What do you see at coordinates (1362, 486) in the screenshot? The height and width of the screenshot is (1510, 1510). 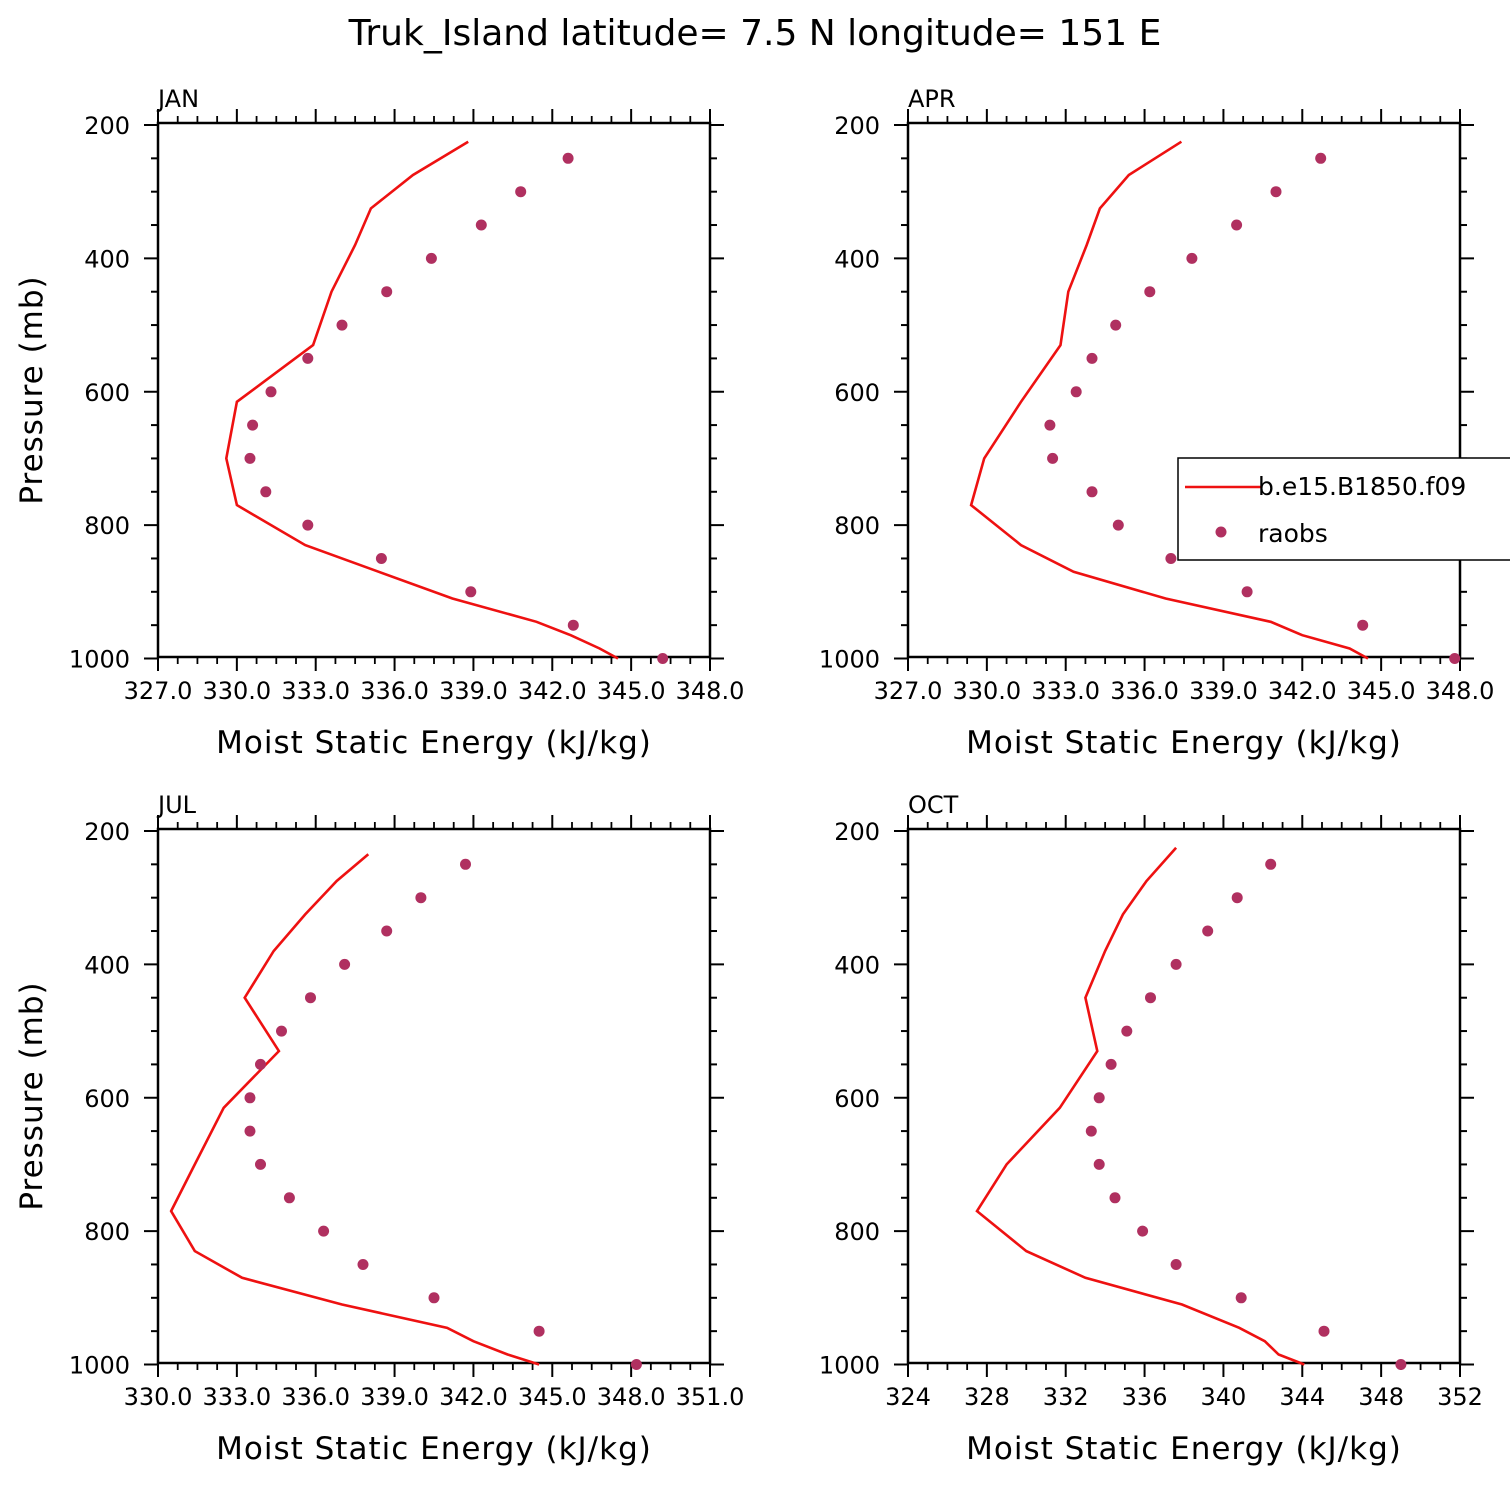 I see `legend-model-label: b.e15.B1850.f09` at bounding box center [1362, 486].